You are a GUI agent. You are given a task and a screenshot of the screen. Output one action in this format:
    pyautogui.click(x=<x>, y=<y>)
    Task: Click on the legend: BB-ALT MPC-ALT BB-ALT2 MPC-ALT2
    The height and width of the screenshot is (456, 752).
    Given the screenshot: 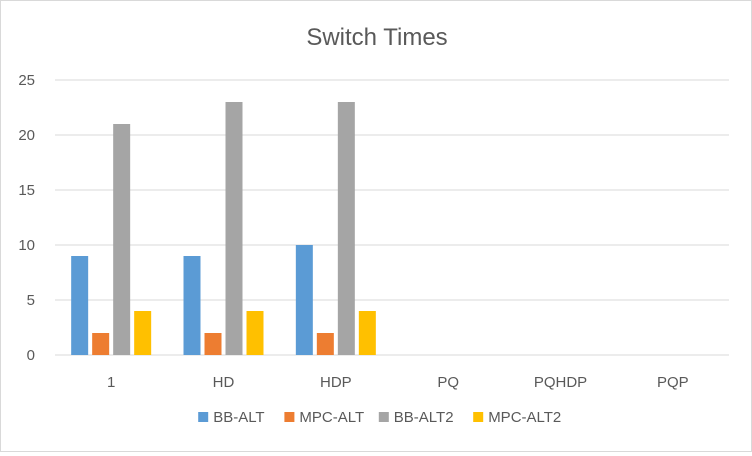 What is the action you would take?
    pyautogui.click(x=379, y=417)
    